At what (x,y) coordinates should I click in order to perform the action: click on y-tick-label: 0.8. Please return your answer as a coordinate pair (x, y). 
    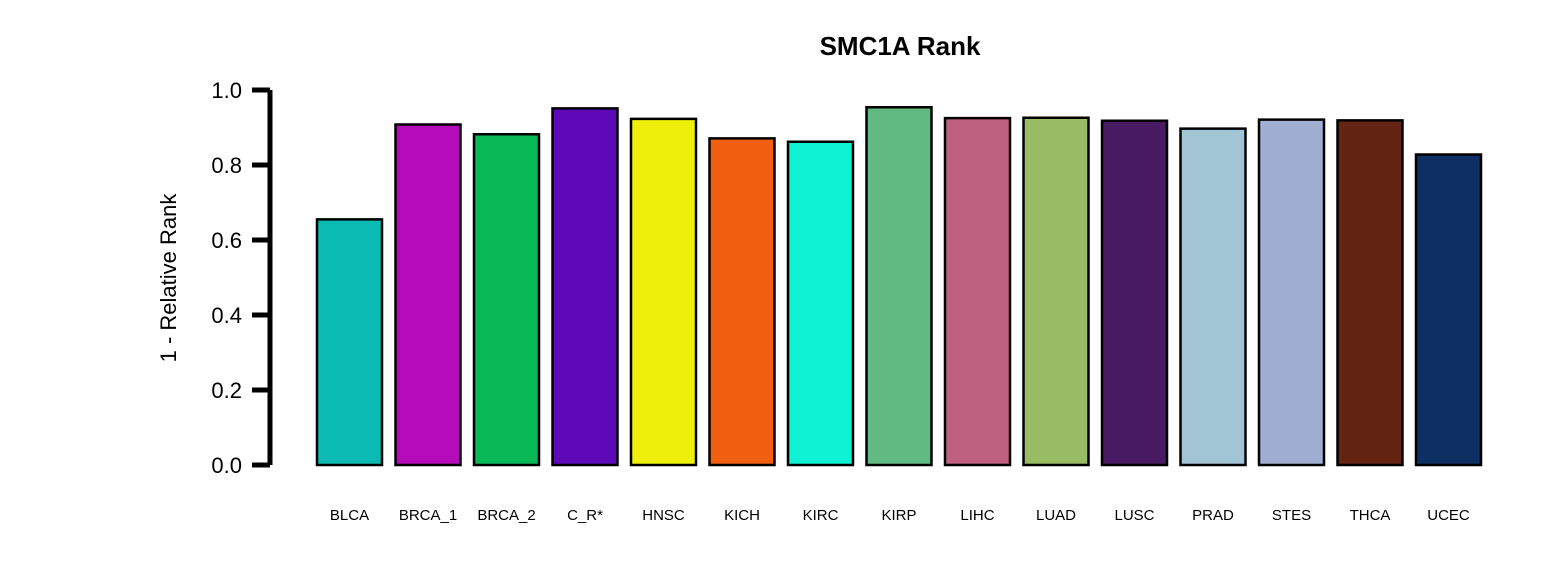
    Looking at the image, I should click on (226, 165).